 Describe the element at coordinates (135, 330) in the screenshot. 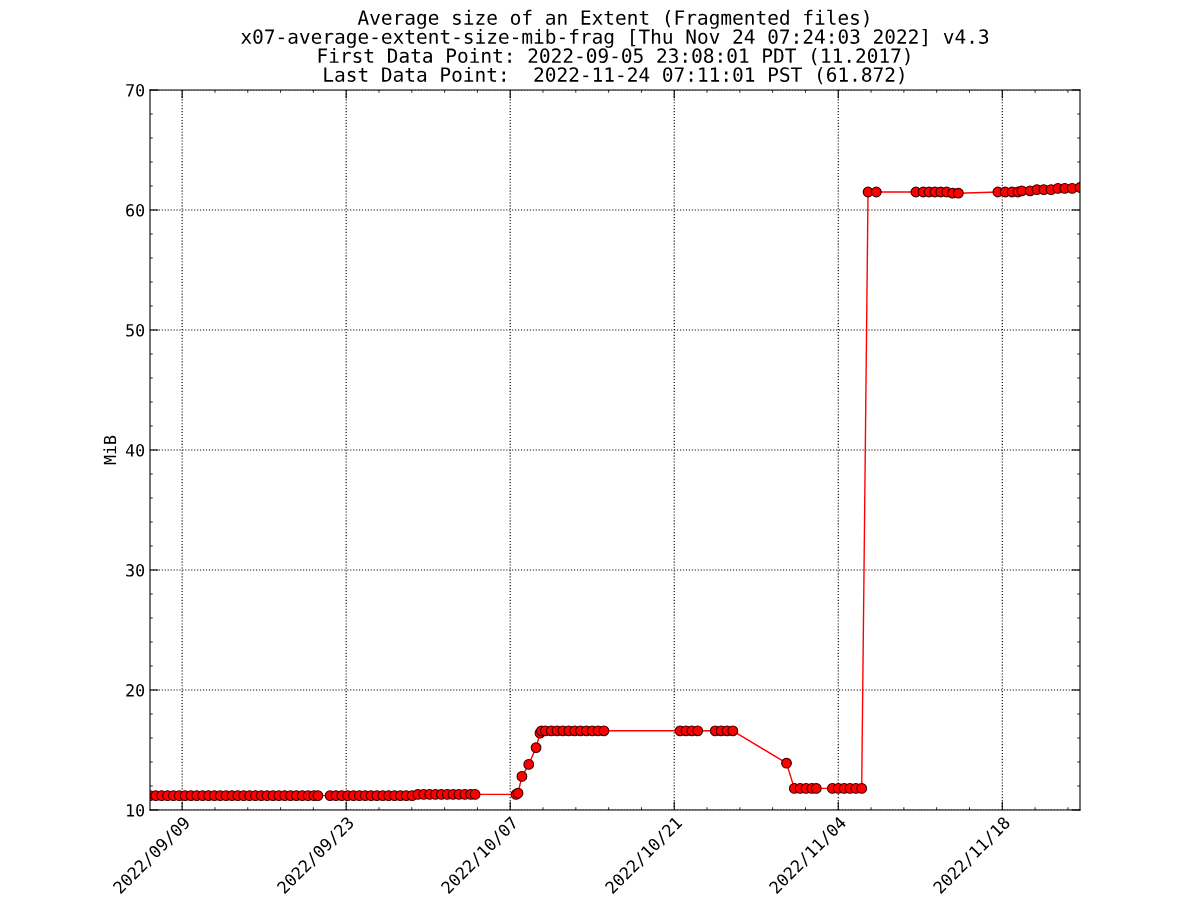

I see `y-tick-label: 50` at that location.